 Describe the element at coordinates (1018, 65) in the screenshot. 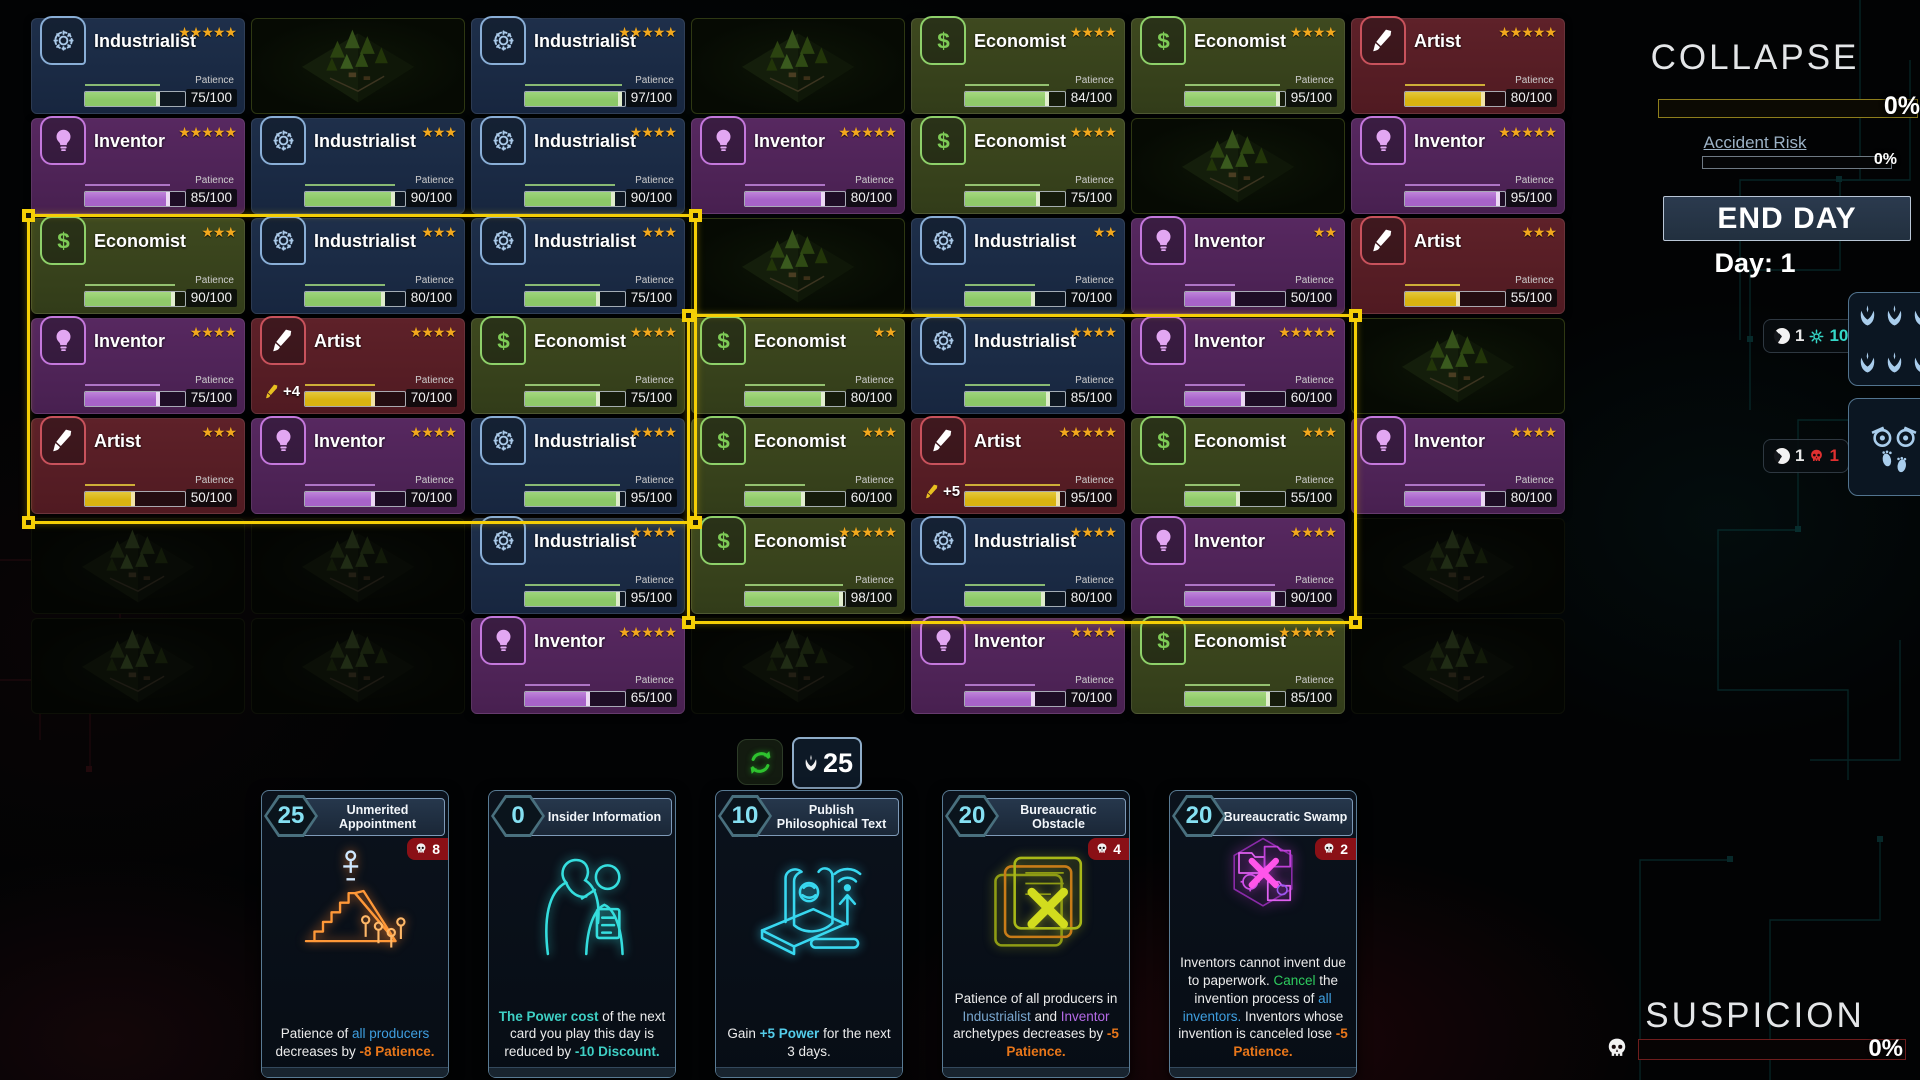

I see `unit-card: Economist ★★★★ Patience 84/100` at that location.